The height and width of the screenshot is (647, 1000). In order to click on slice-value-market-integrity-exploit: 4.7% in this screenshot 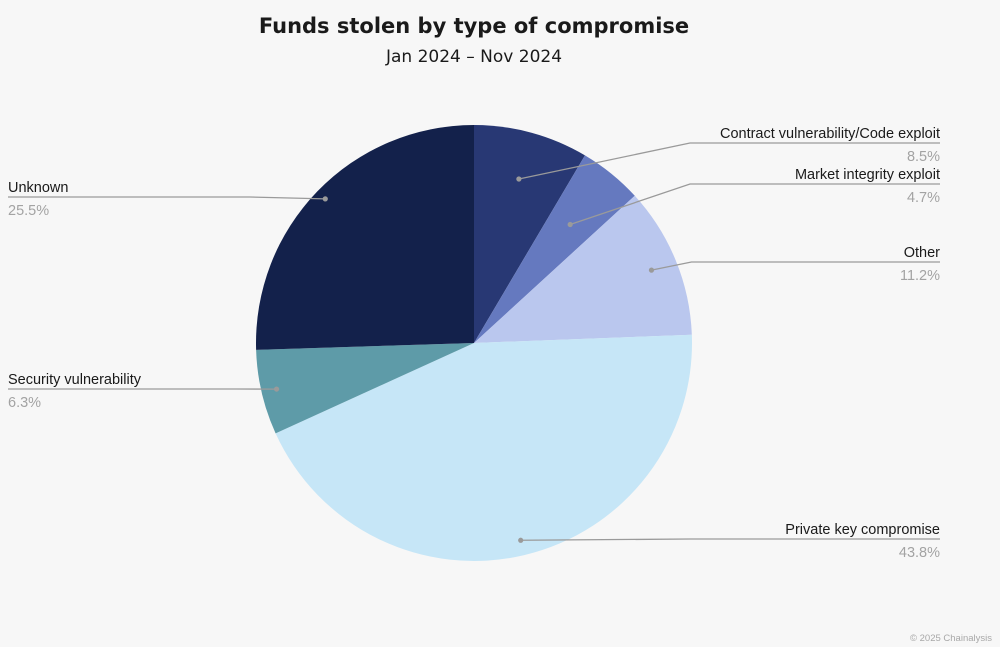, I will do `click(923, 198)`.